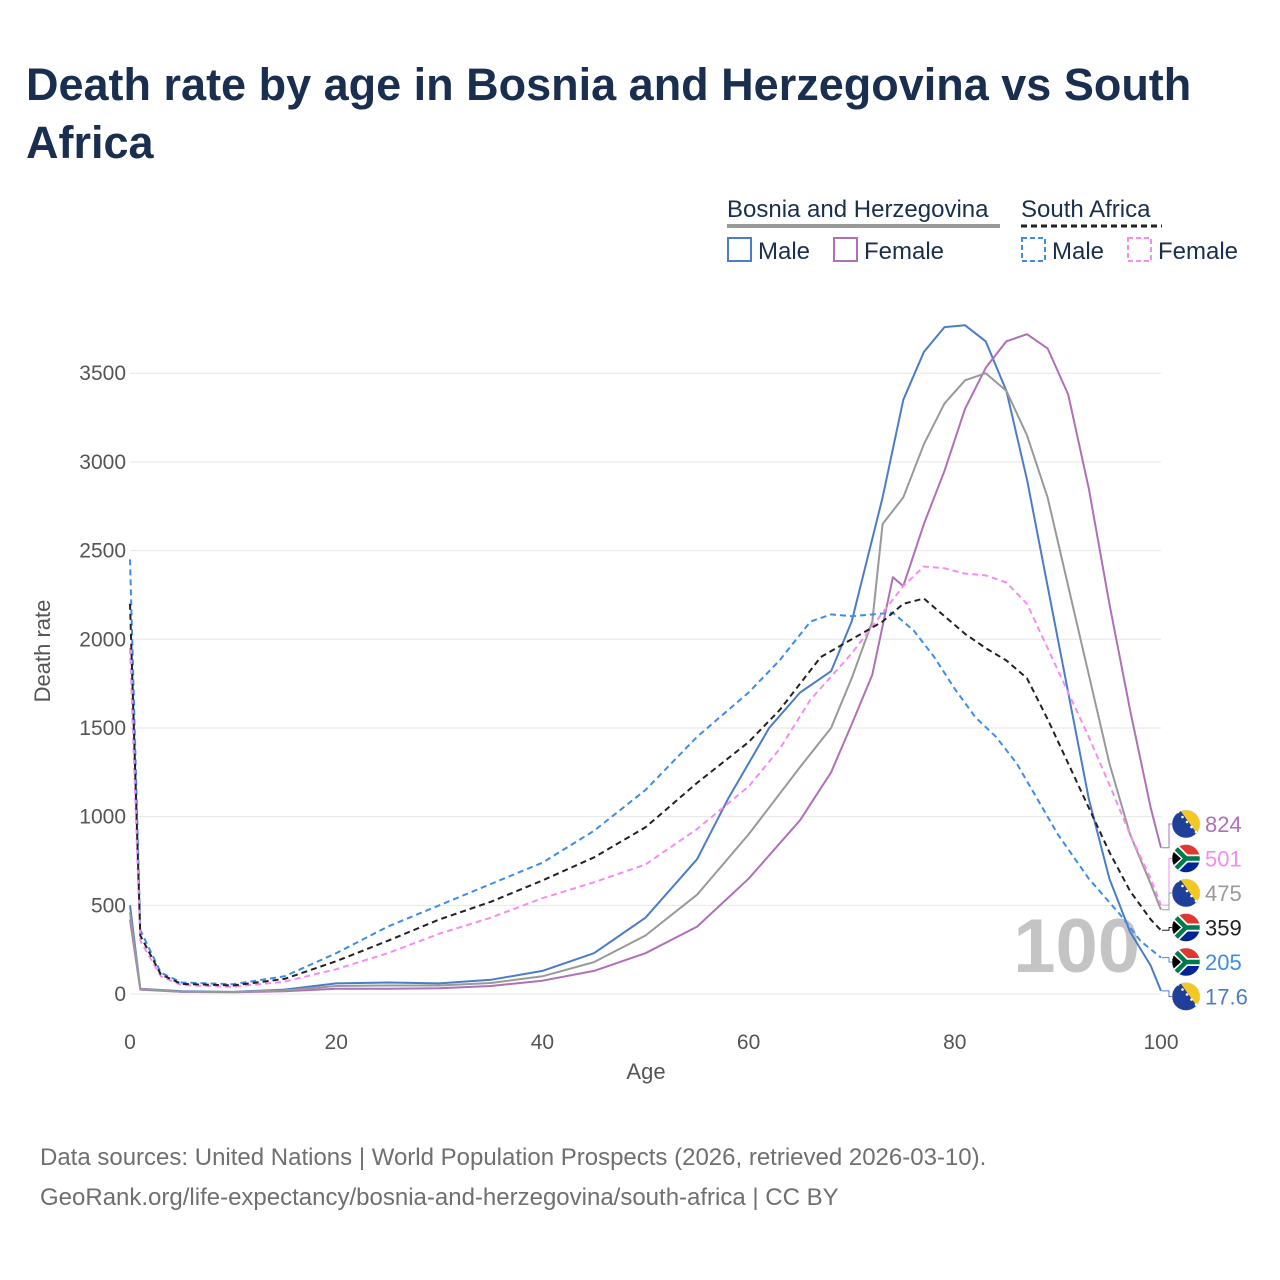 The width and height of the screenshot is (1280, 1280). I want to click on y-tick-0: 0, so click(120, 994).